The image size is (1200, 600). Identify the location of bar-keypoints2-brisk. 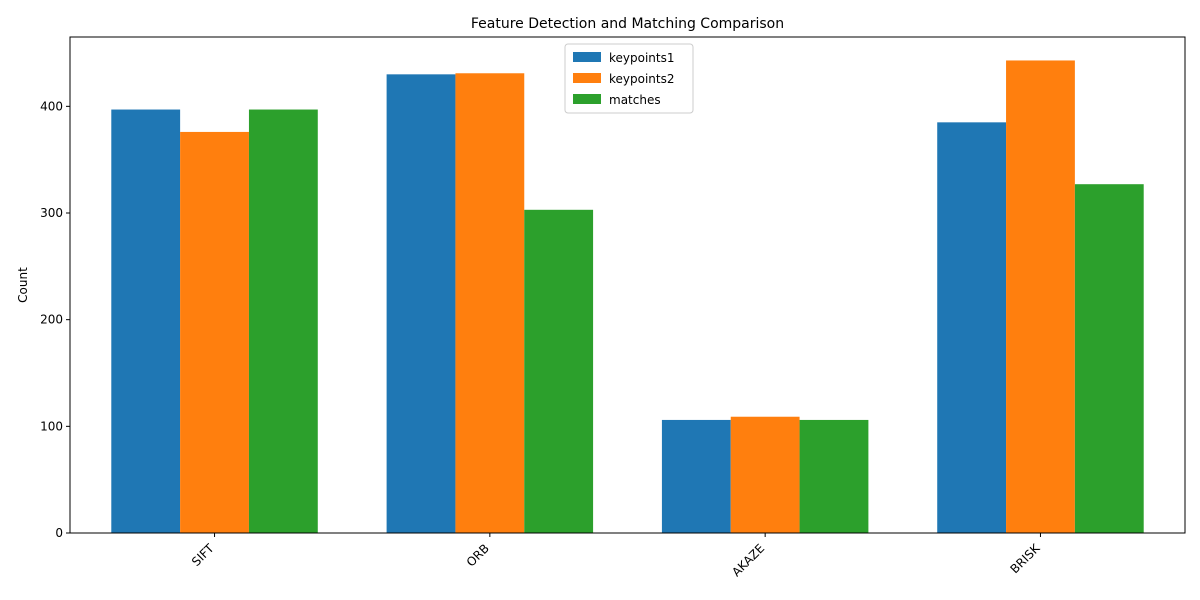
(1040, 296).